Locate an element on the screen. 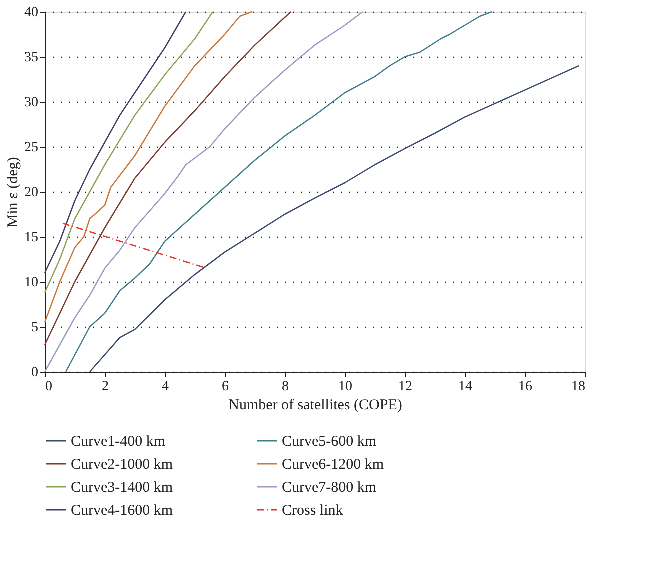 This screenshot has width=659, height=574. legend-label: Curve3-1400 km is located at coordinates (122, 488).